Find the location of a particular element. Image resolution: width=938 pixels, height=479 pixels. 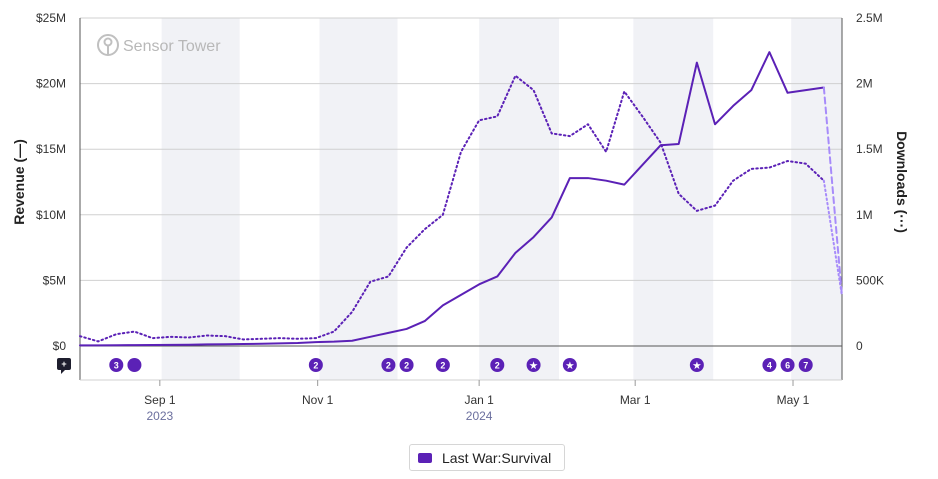

annotation-marker-label-8: ★ is located at coordinates (570, 366).